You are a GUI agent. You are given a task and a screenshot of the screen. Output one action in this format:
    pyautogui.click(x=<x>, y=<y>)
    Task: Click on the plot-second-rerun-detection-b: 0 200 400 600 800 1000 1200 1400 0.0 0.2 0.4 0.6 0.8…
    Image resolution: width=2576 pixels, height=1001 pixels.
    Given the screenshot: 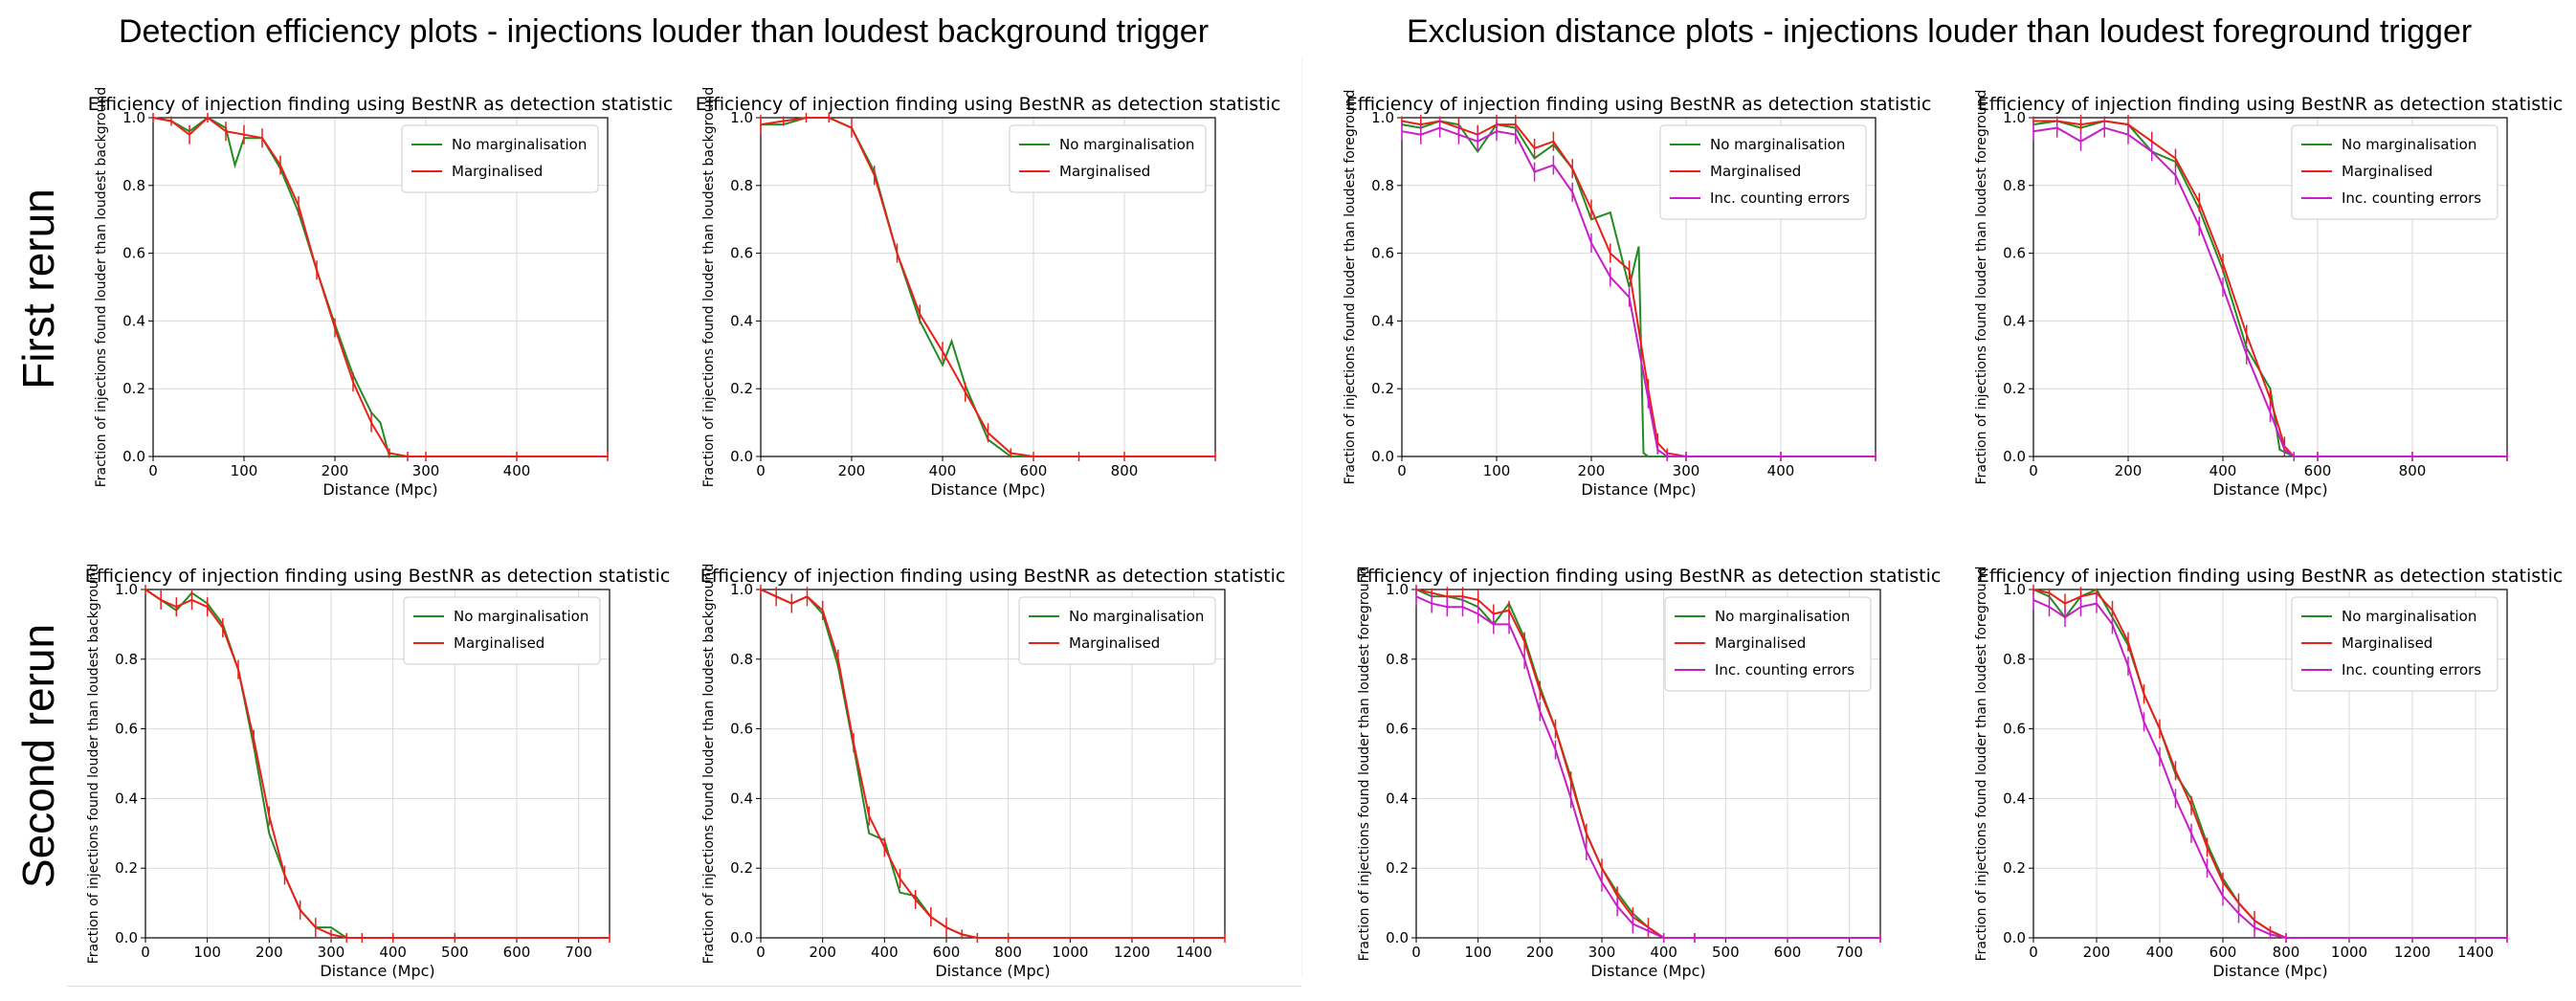 What is the action you would take?
    pyautogui.click(x=993, y=772)
    